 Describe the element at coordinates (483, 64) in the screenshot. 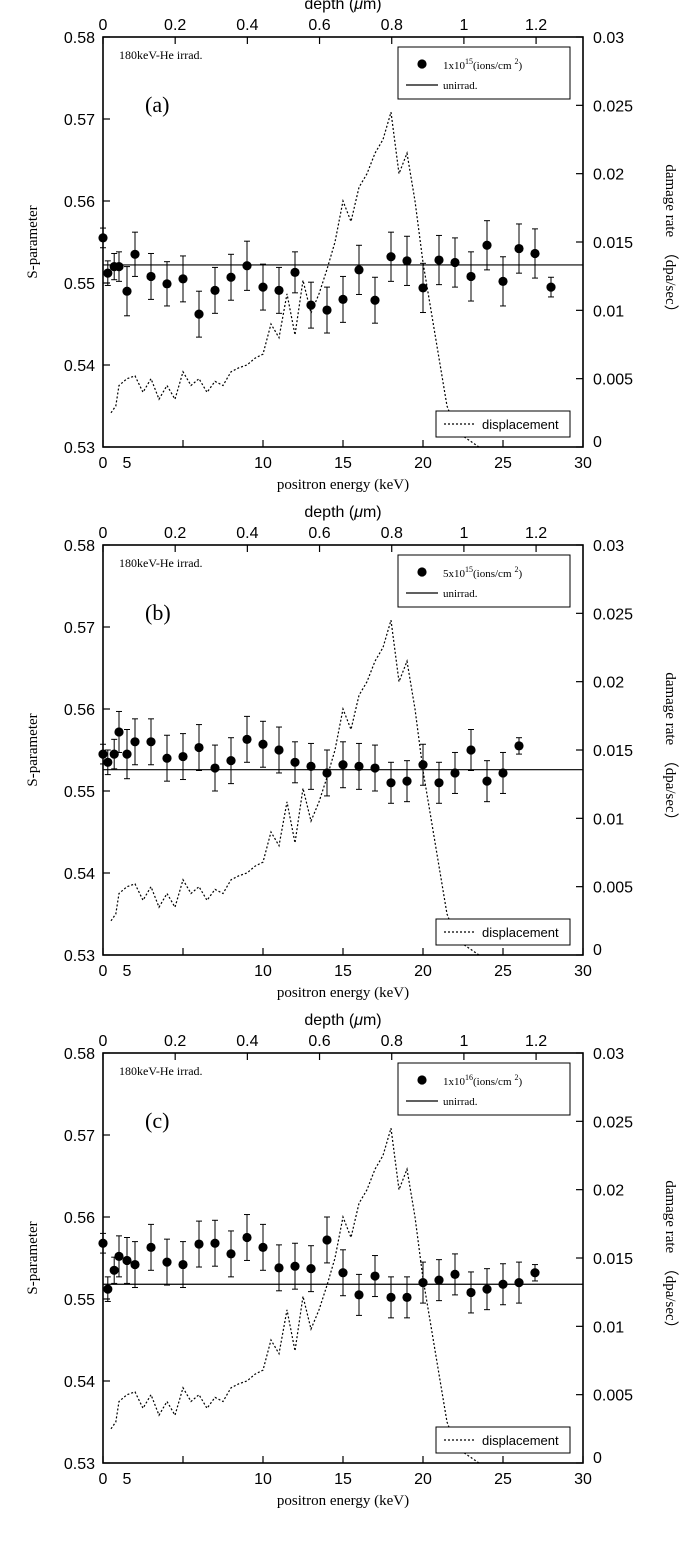

I see `legend-dose-label: 1x1015(ions/cm 2)` at that location.